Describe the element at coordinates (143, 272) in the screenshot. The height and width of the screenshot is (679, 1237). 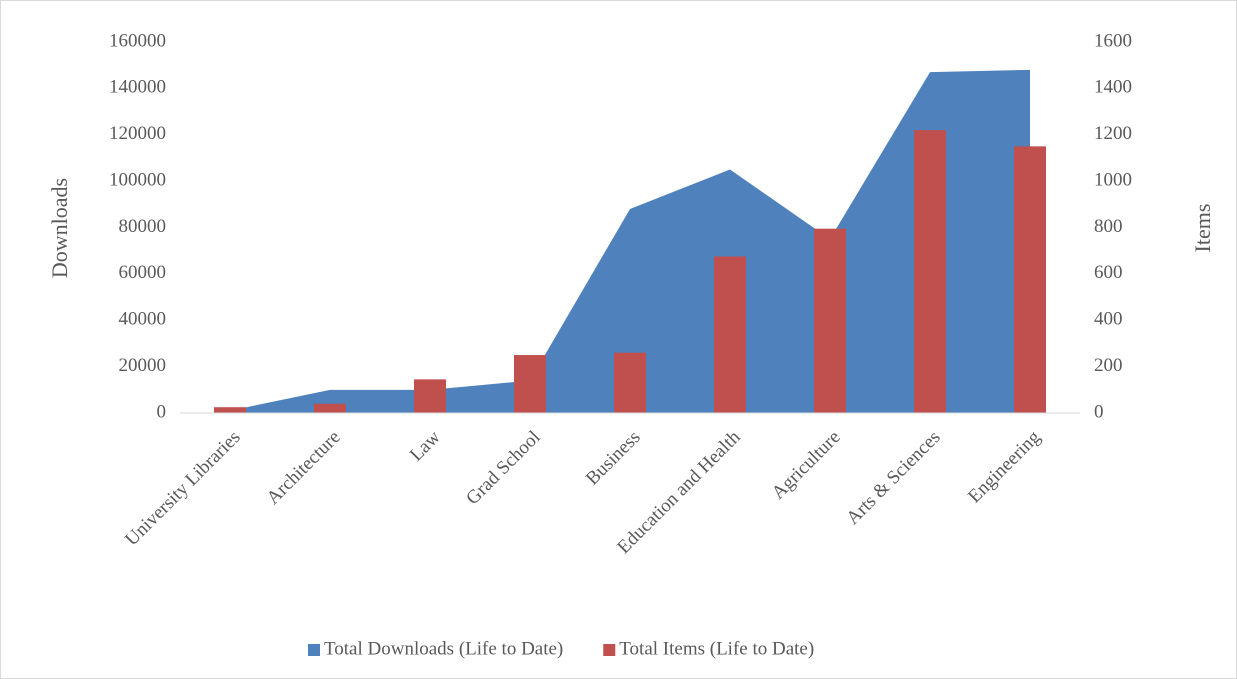
I see `y-tick-label: 60000` at that location.